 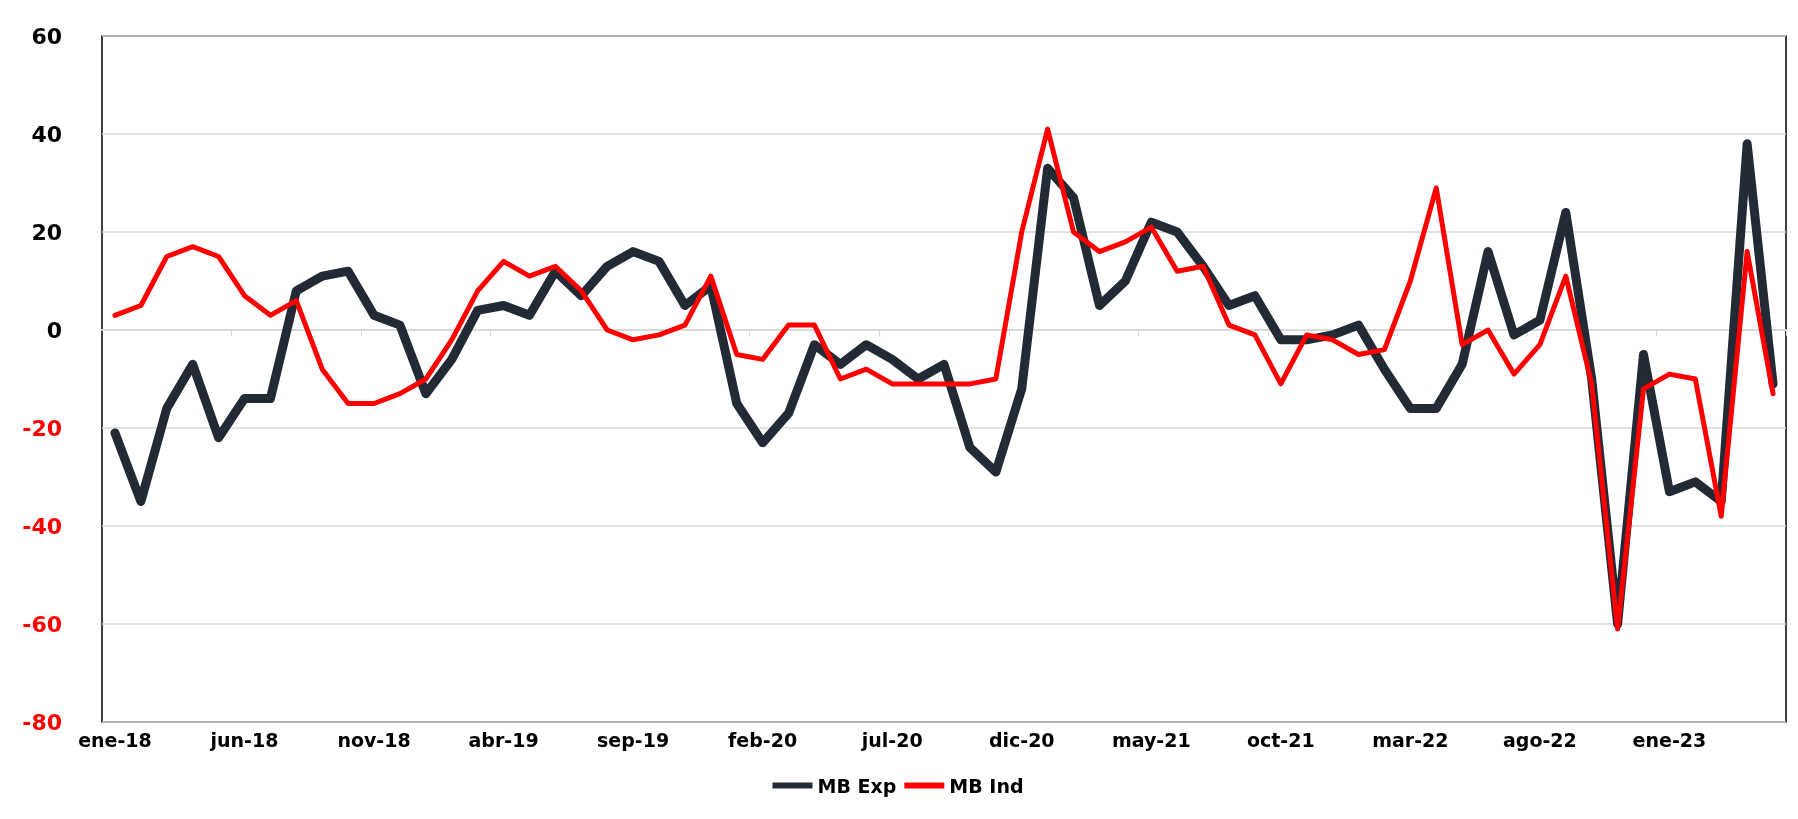 What do you see at coordinates (986, 785) in the screenshot?
I see `legend-label: MB Ind` at bounding box center [986, 785].